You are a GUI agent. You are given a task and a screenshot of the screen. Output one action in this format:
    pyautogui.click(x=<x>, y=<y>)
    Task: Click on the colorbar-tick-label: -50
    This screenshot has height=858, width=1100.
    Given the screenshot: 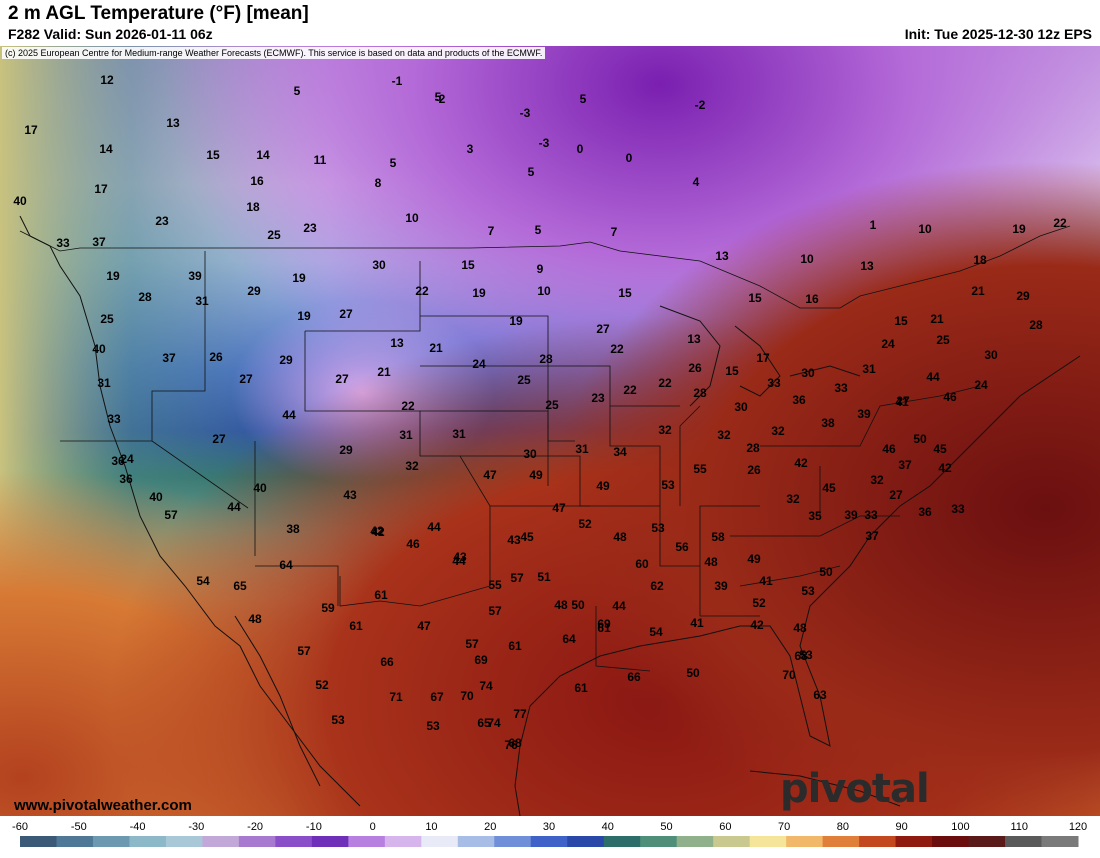 What is the action you would take?
    pyautogui.click(x=79, y=827)
    